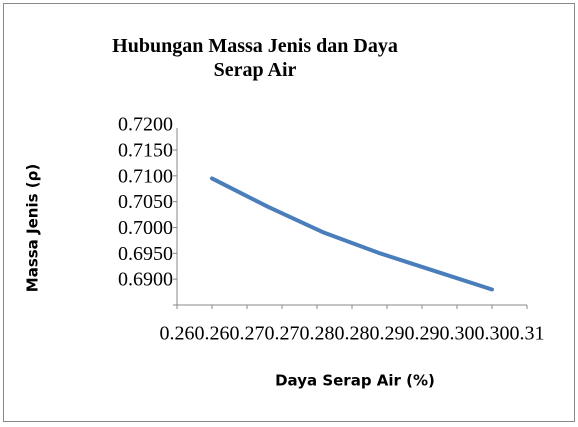 Image resolution: width=578 pixels, height=427 pixels. I want to click on y-tick-label: 0.6900, so click(145, 280).